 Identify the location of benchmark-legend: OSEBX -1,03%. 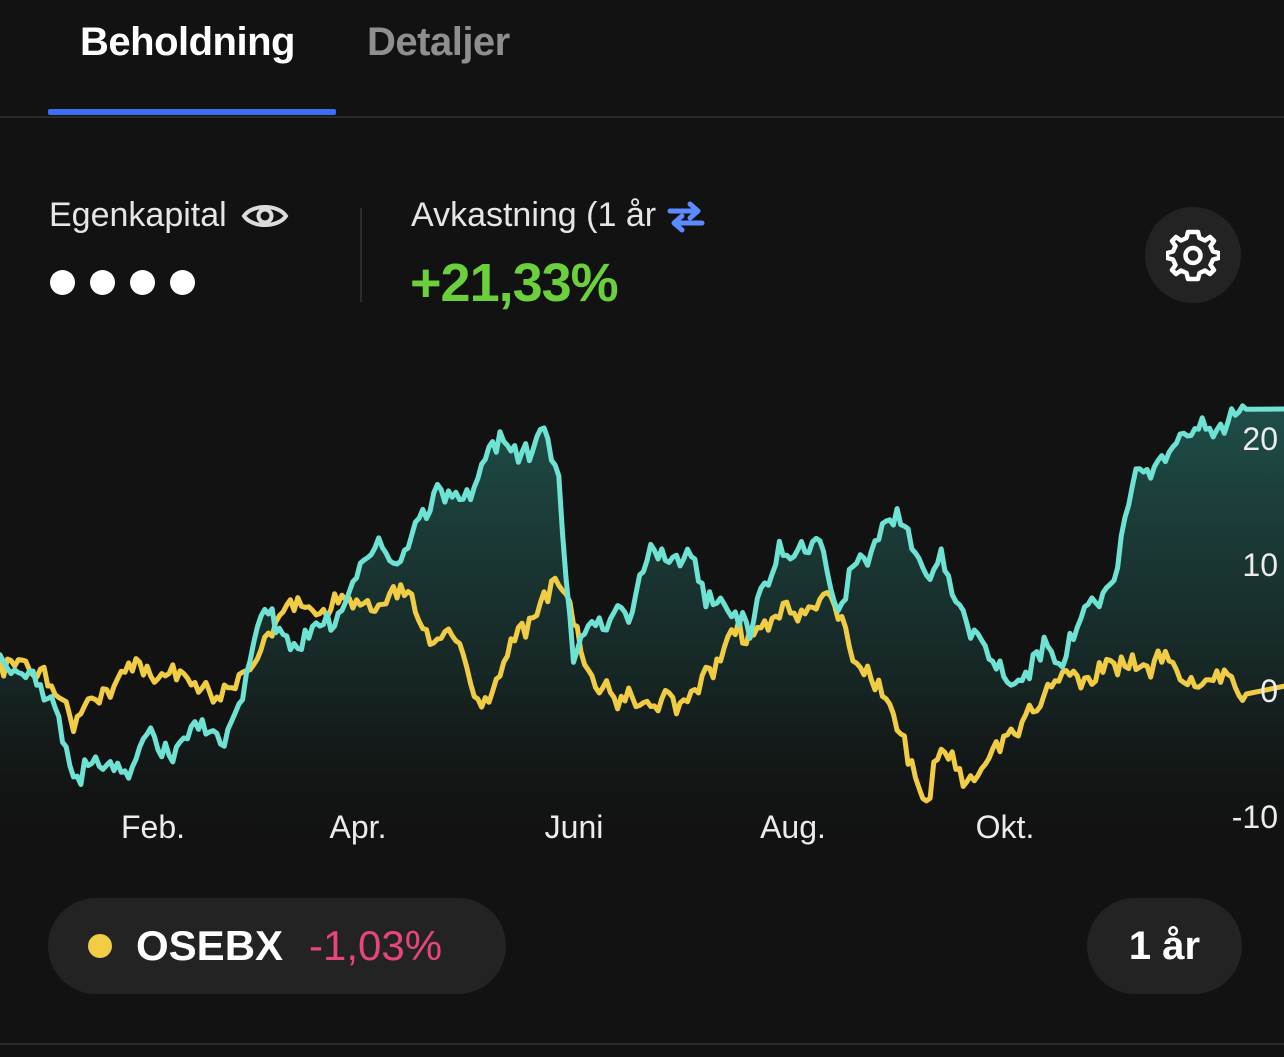
(277, 946).